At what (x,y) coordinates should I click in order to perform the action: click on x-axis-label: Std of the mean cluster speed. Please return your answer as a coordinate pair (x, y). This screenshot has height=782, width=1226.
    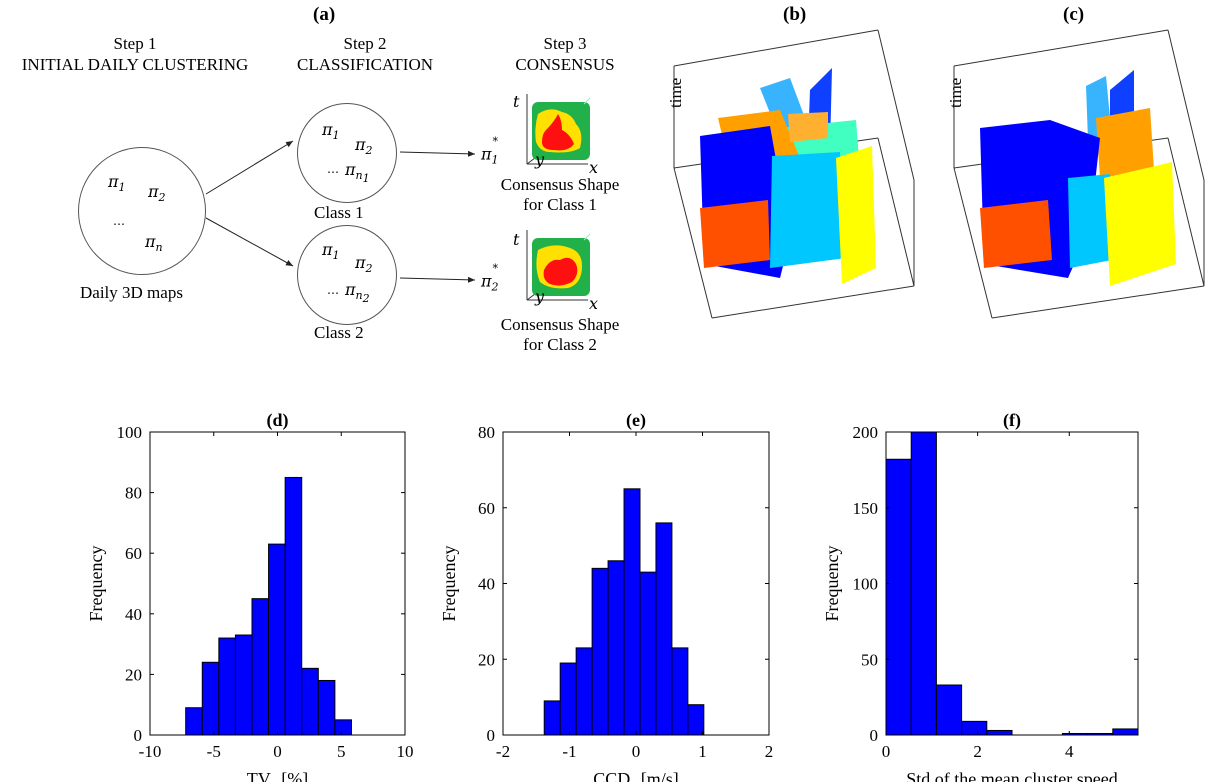
    Looking at the image, I should click on (1011, 775).